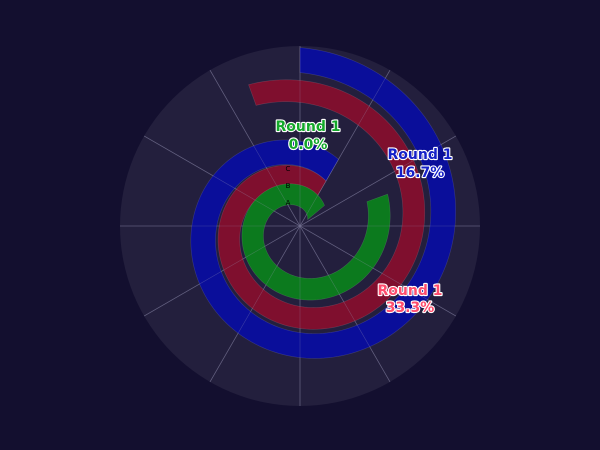 The width and height of the screenshot is (600, 450). Describe the element at coordinates (288, 203) in the screenshot. I see `radial-tick-label: A` at that location.